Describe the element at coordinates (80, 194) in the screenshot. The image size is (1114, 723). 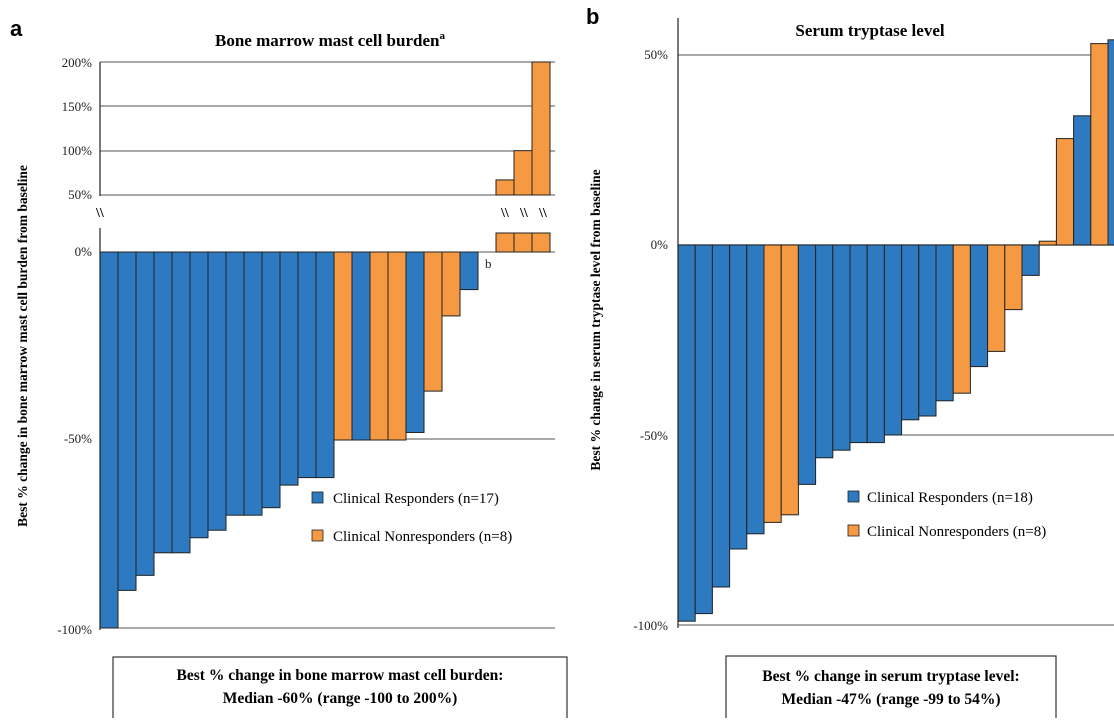
I see `panel-a-ytick-50: 50%` at that location.